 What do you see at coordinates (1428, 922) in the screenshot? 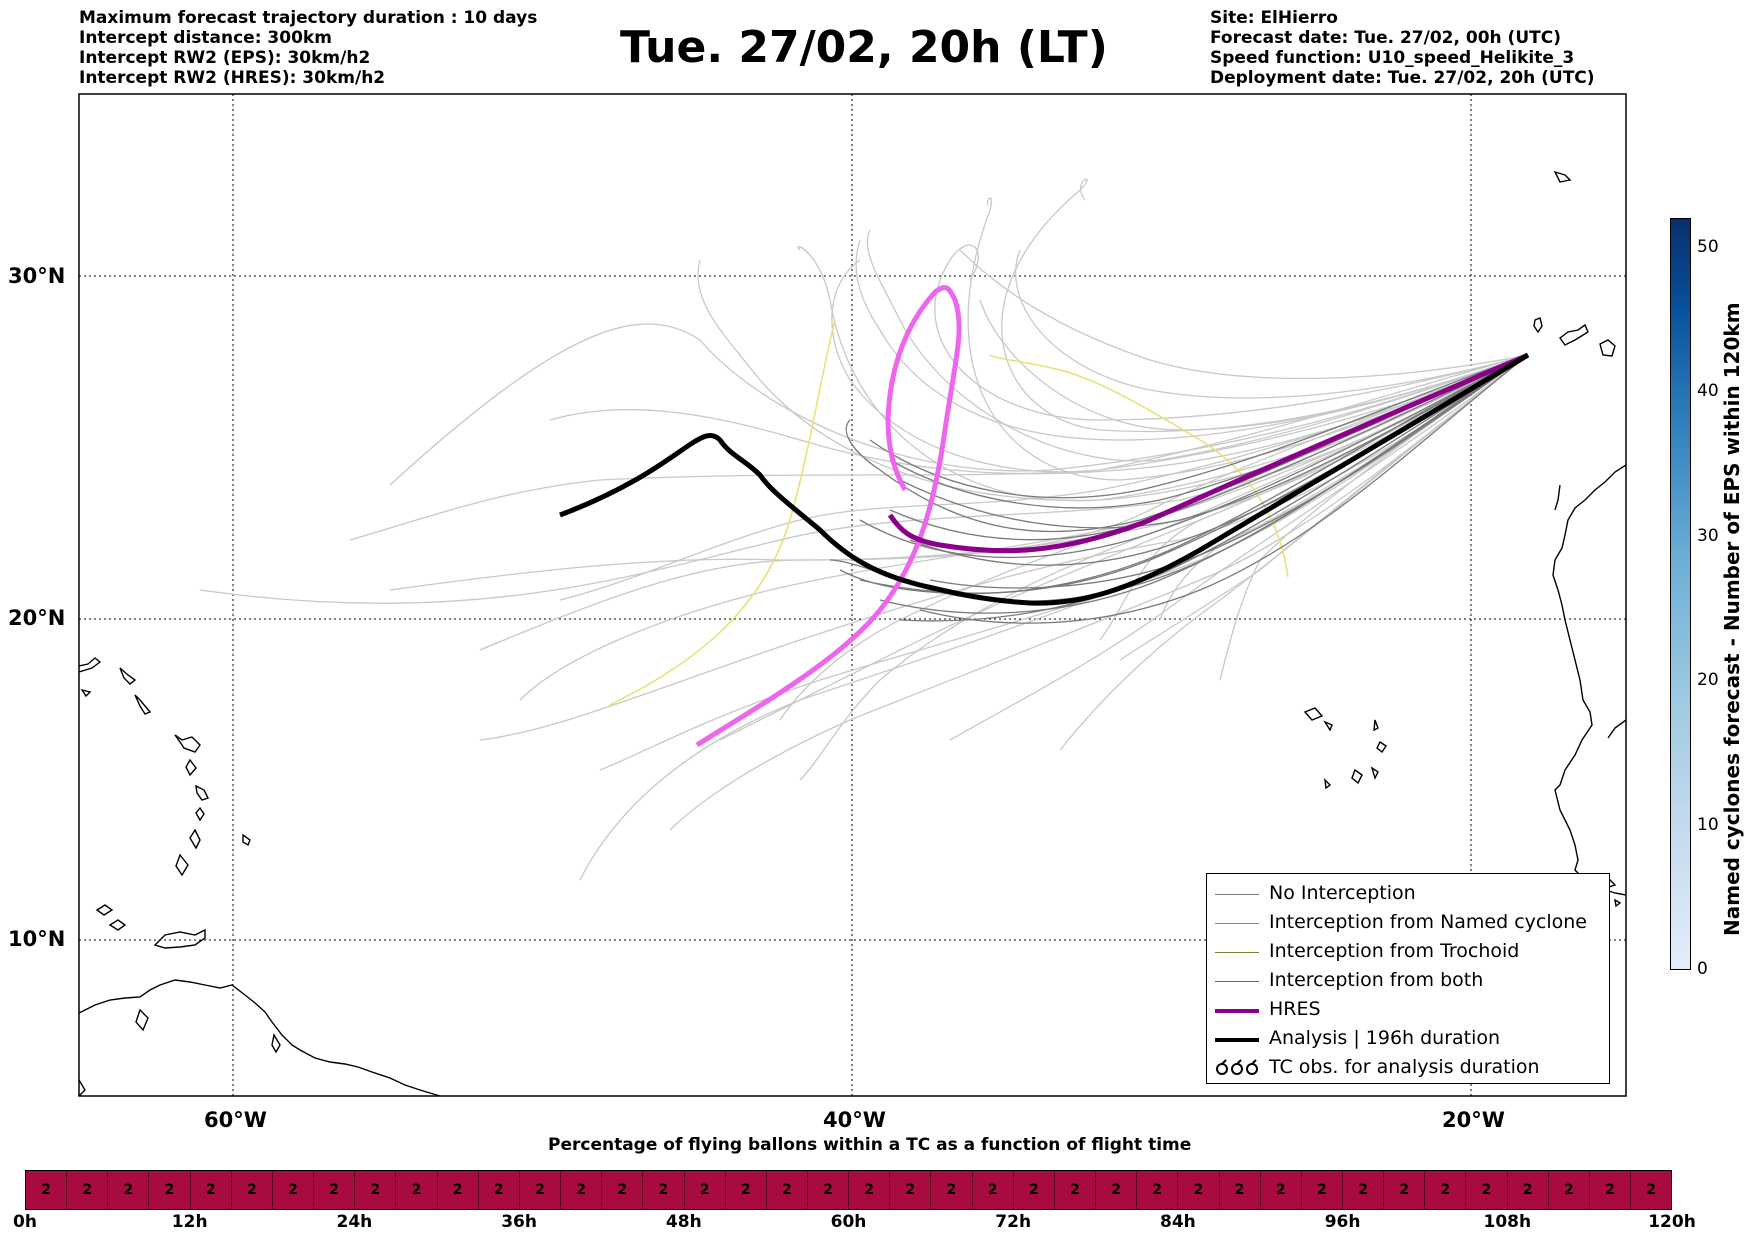
I see `legend-label: Interception from Named cyclone` at bounding box center [1428, 922].